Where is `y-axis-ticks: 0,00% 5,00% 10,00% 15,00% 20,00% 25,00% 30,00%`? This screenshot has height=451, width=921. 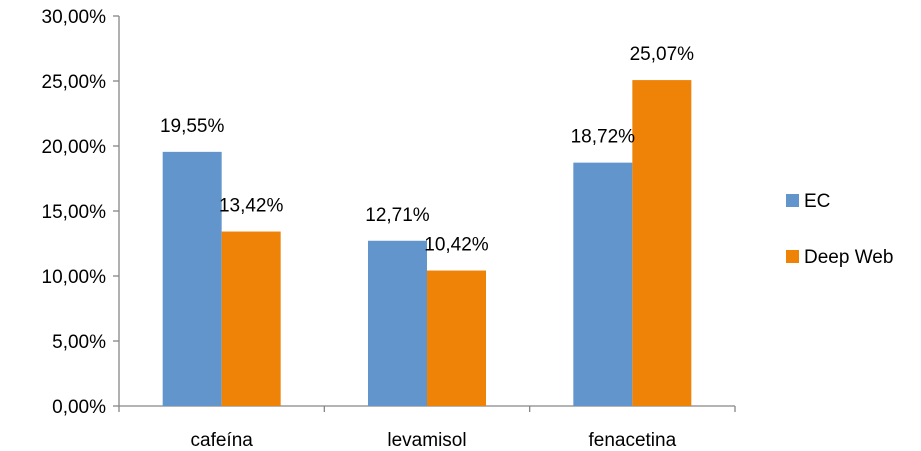
y-axis-ticks: 0,00% 5,00% 10,00% 15,00% 20,00% 25,00% 30,00% is located at coordinates (80, 212).